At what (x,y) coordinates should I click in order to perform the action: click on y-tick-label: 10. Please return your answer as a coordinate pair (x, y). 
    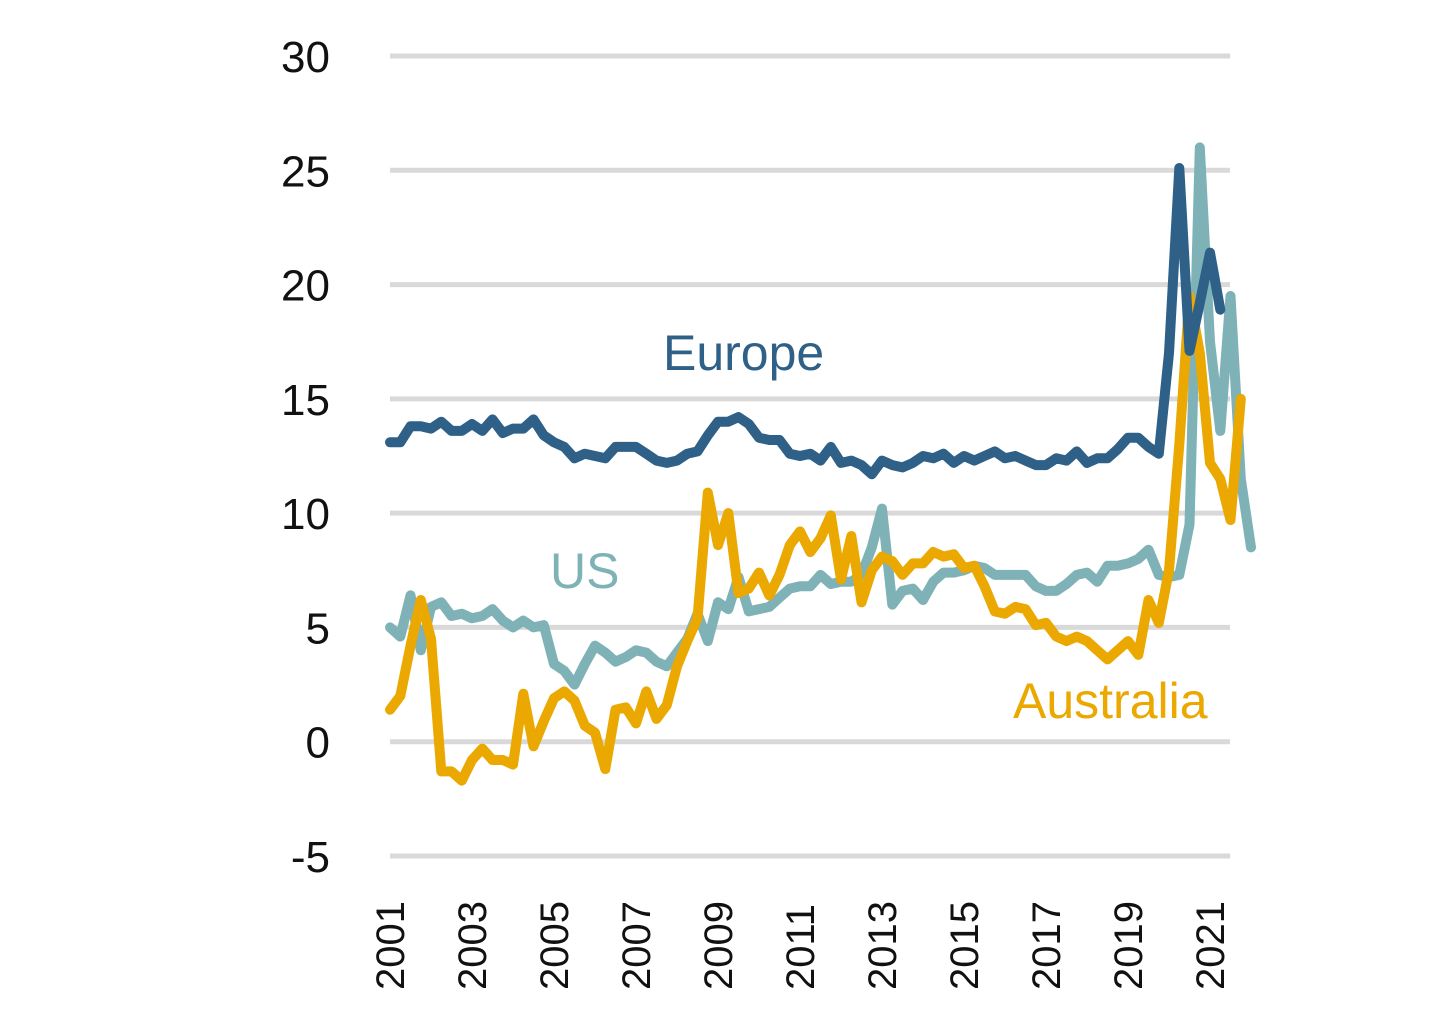
    Looking at the image, I should click on (305, 514).